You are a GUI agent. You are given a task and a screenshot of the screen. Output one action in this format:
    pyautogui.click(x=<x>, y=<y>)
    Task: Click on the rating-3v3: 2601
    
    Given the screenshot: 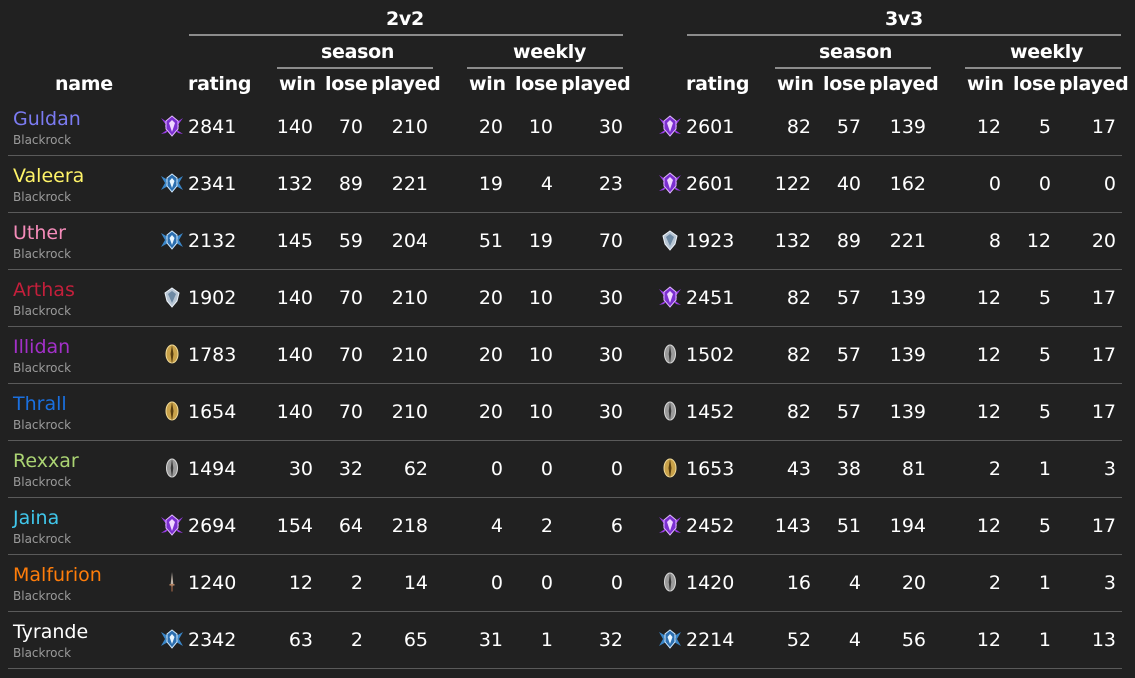 What is the action you would take?
    pyautogui.click(x=710, y=184)
    